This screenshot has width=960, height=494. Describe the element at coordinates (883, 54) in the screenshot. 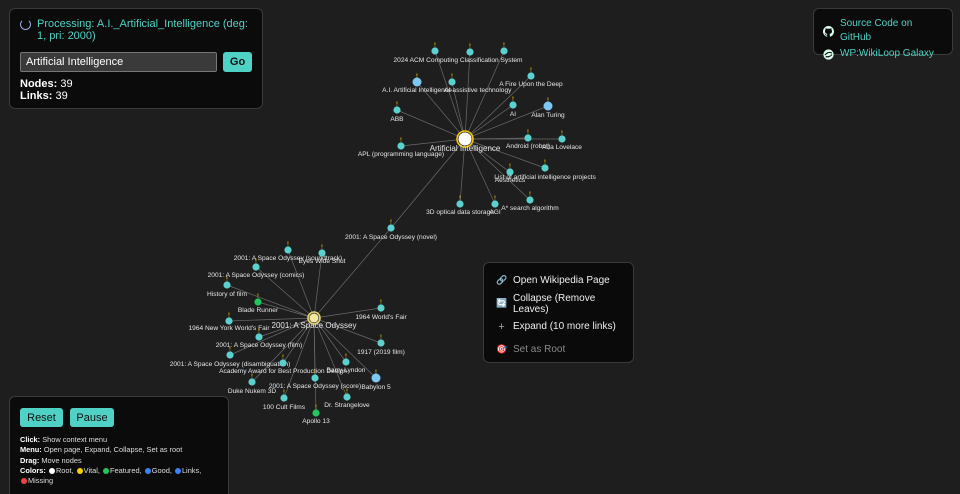

I see `galaxy-link: WP:WikiLoop Galaxy` at that location.